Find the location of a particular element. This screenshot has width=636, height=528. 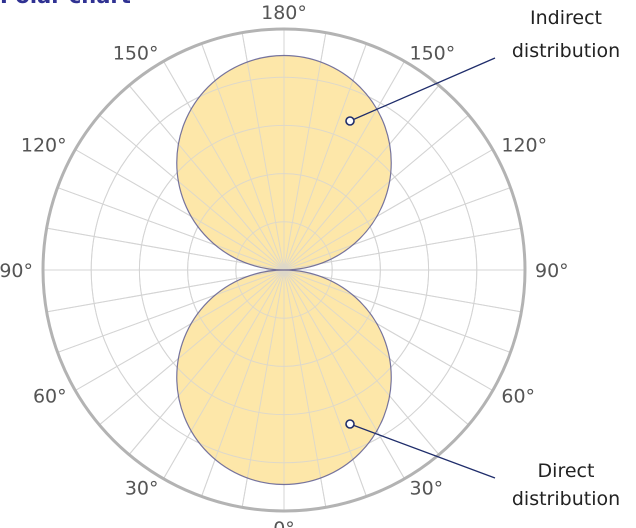

over-grid-spoke-50-right is located at coordinates (376, 347).